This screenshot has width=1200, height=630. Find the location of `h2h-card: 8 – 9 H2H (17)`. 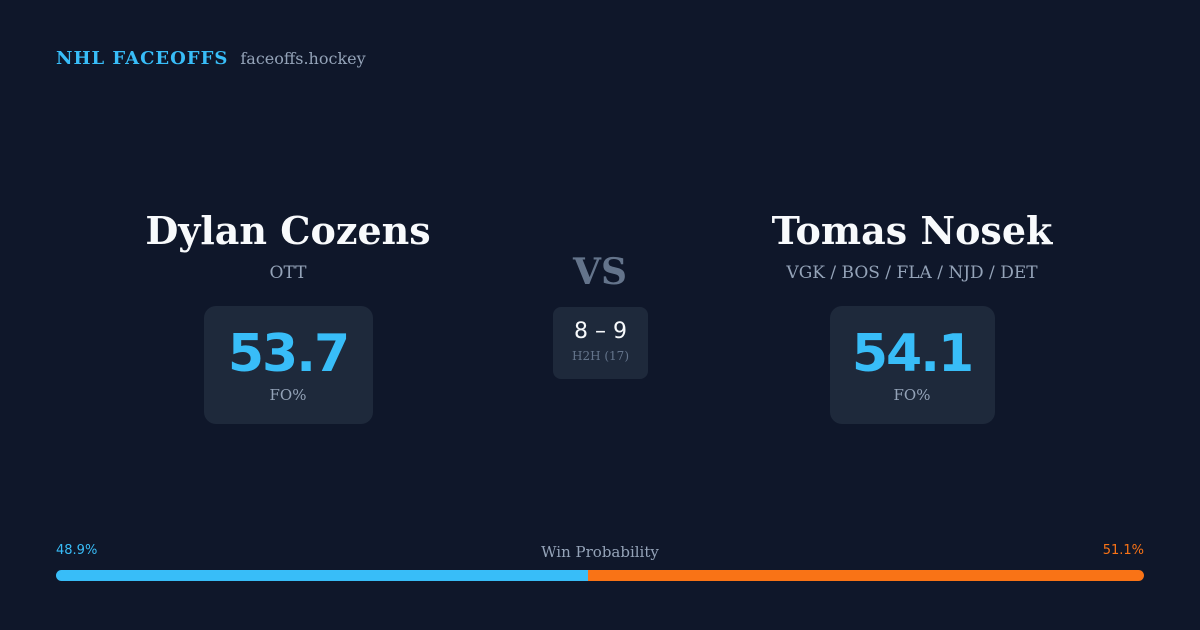

h2h-card: 8 – 9 H2H (17) is located at coordinates (600, 343).